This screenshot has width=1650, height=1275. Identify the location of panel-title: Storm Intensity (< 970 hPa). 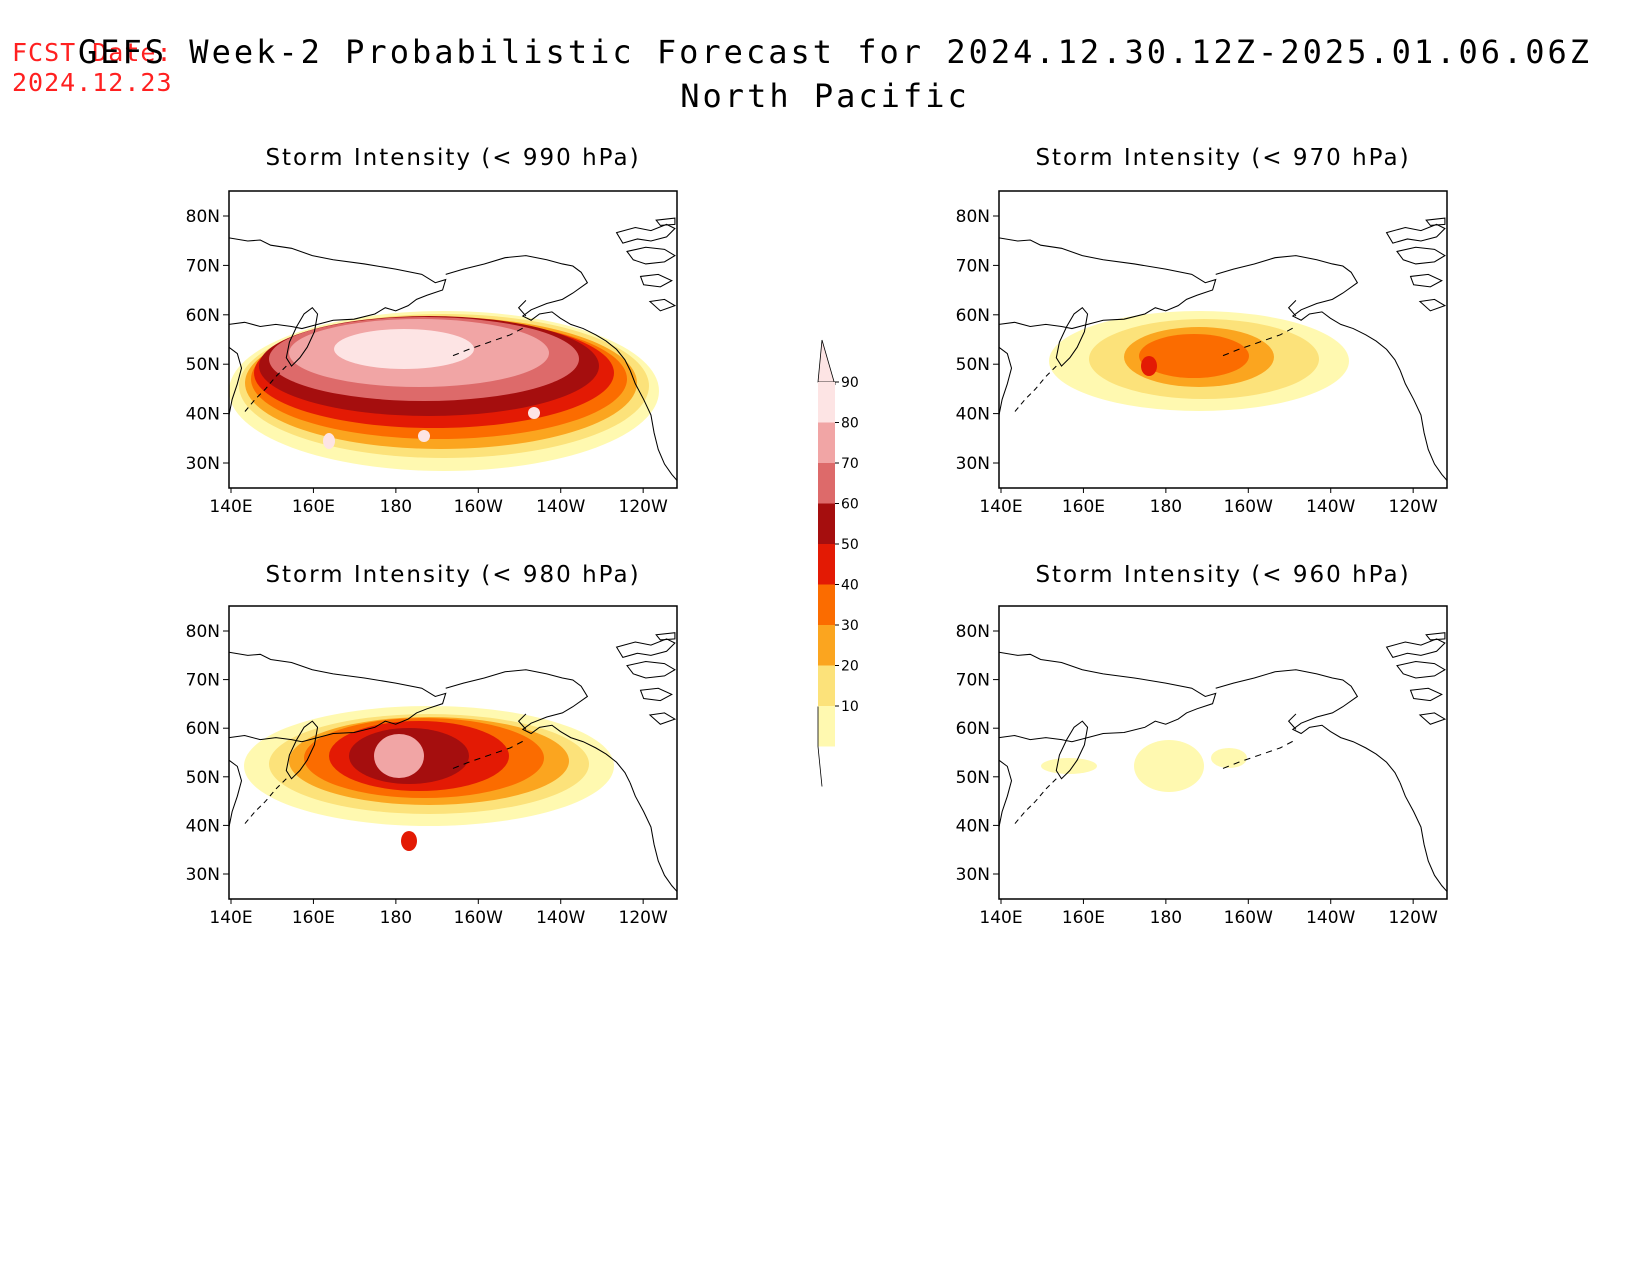
(1222, 158).